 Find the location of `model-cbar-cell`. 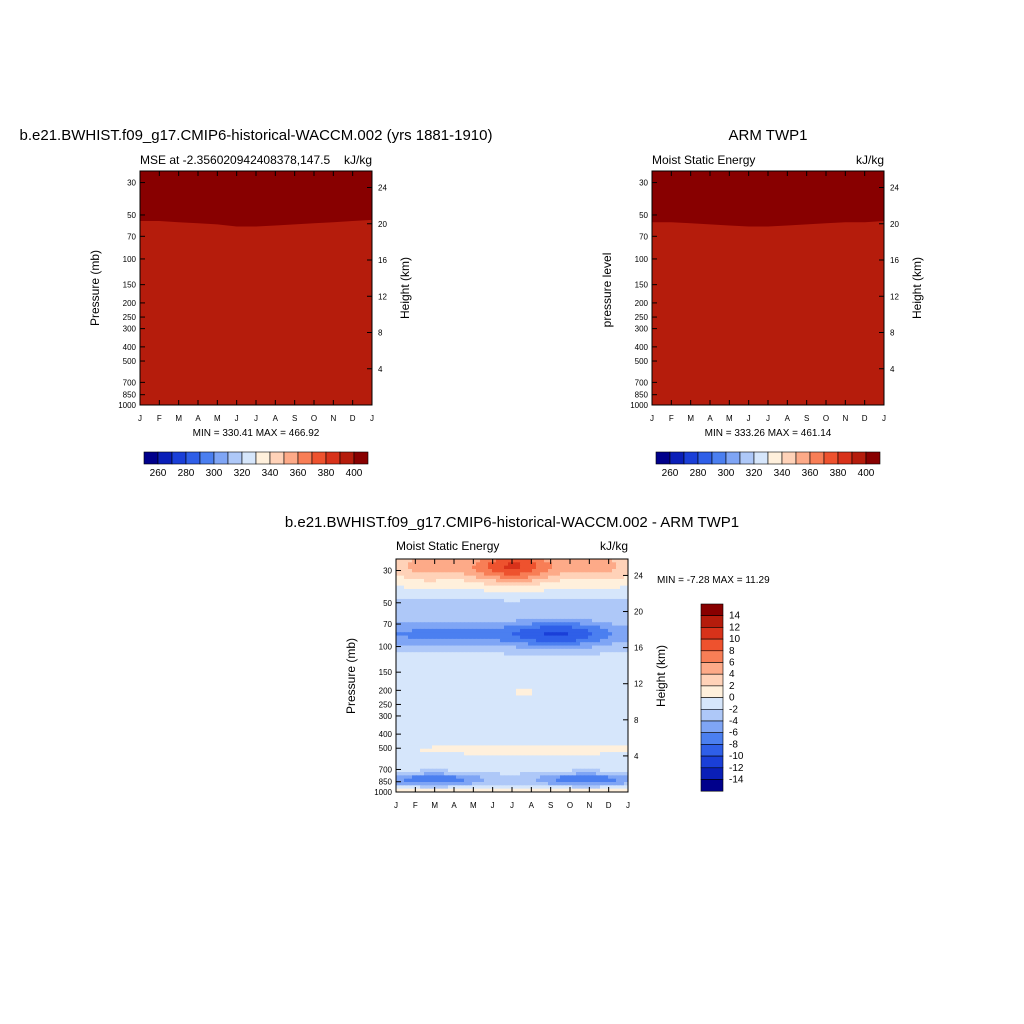

model-cbar-cell is located at coordinates (179, 458).